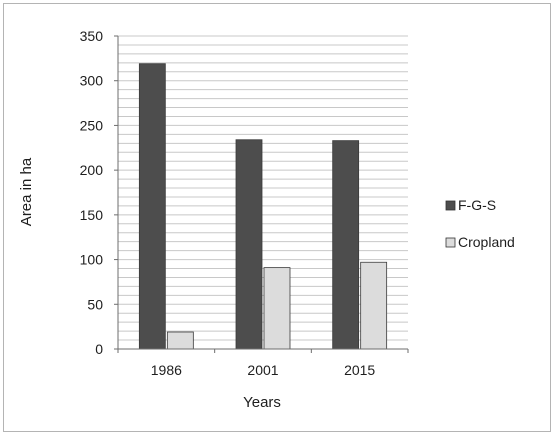  What do you see at coordinates (152, 206) in the screenshot?
I see `bar-f-g-s-1986` at bounding box center [152, 206].